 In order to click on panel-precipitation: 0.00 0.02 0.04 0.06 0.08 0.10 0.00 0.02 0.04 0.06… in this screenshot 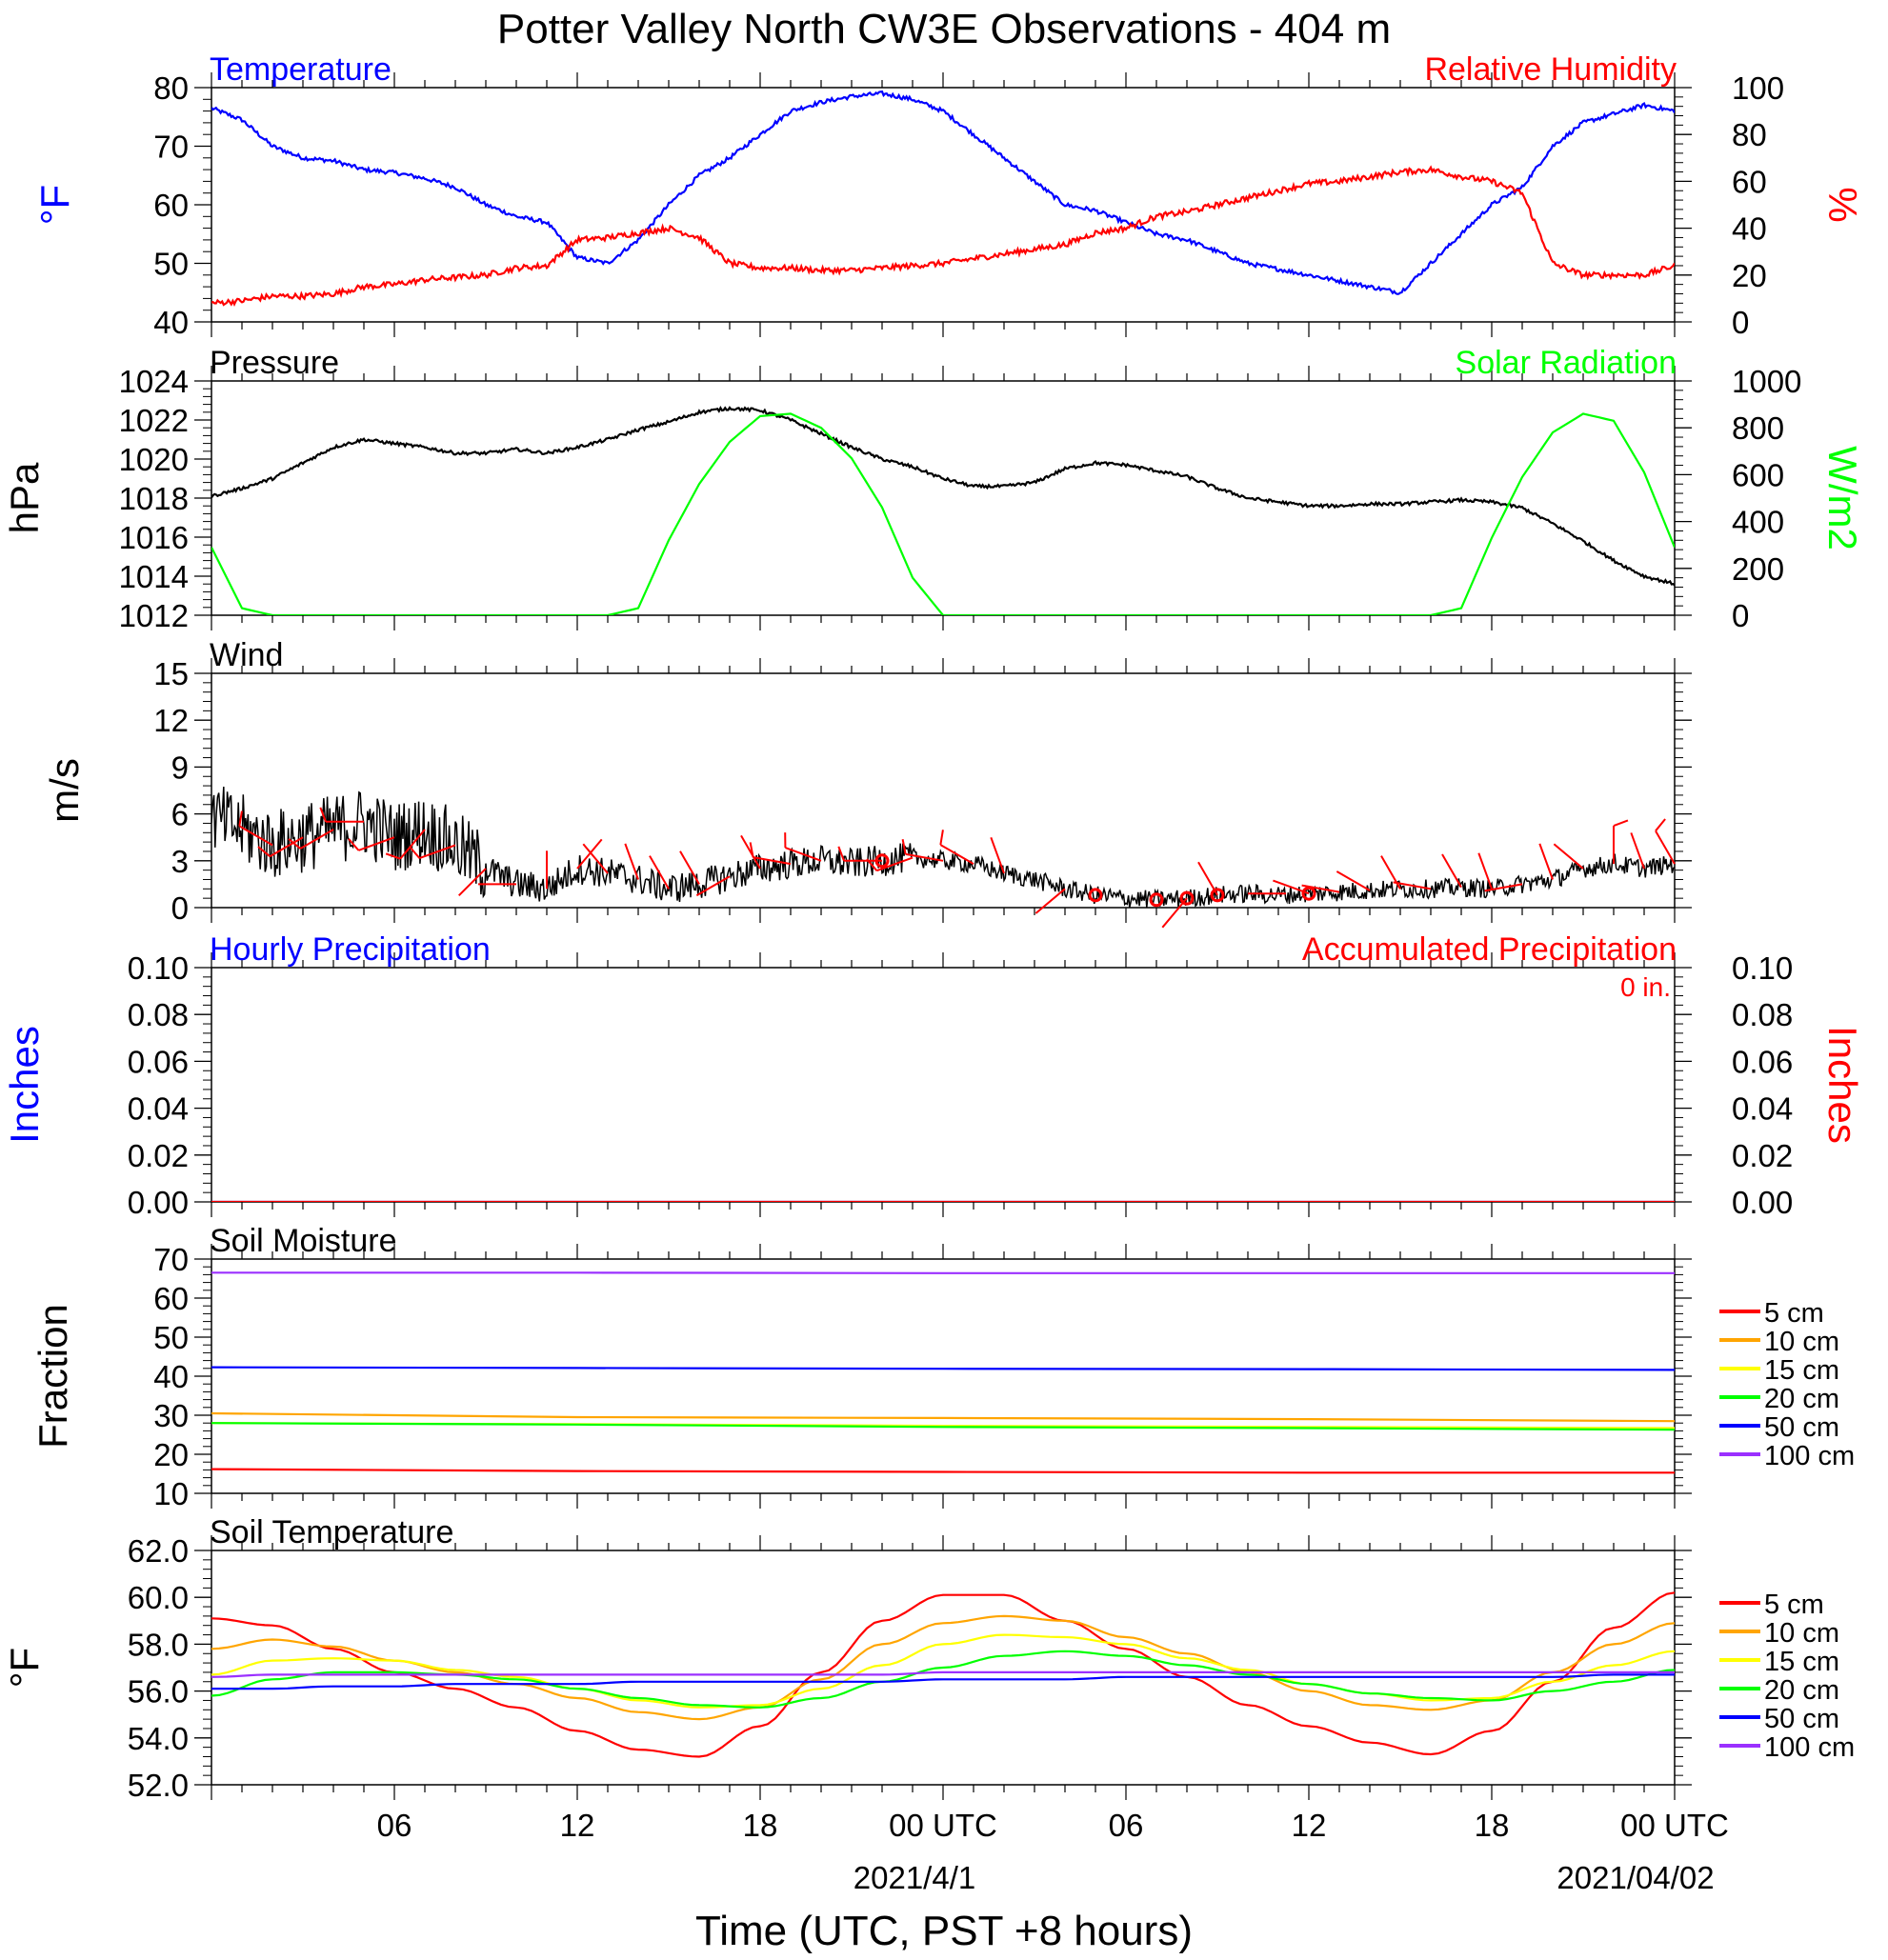, I will do `click(933, 1075)`.